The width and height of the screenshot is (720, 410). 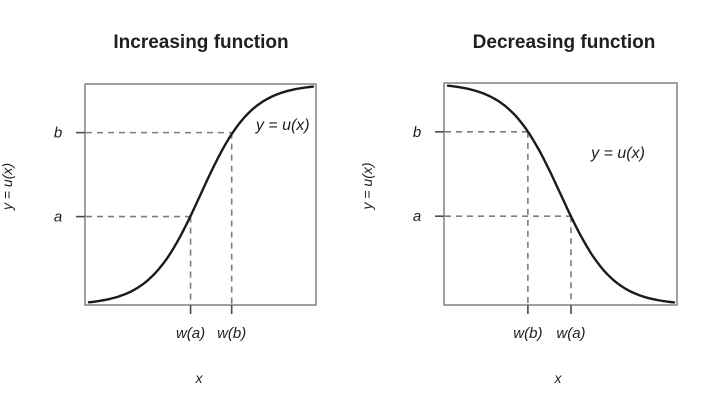 What do you see at coordinates (564, 42) in the screenshot?
I see `chart-title: Decreasing function` at bounding box center [564, 42].